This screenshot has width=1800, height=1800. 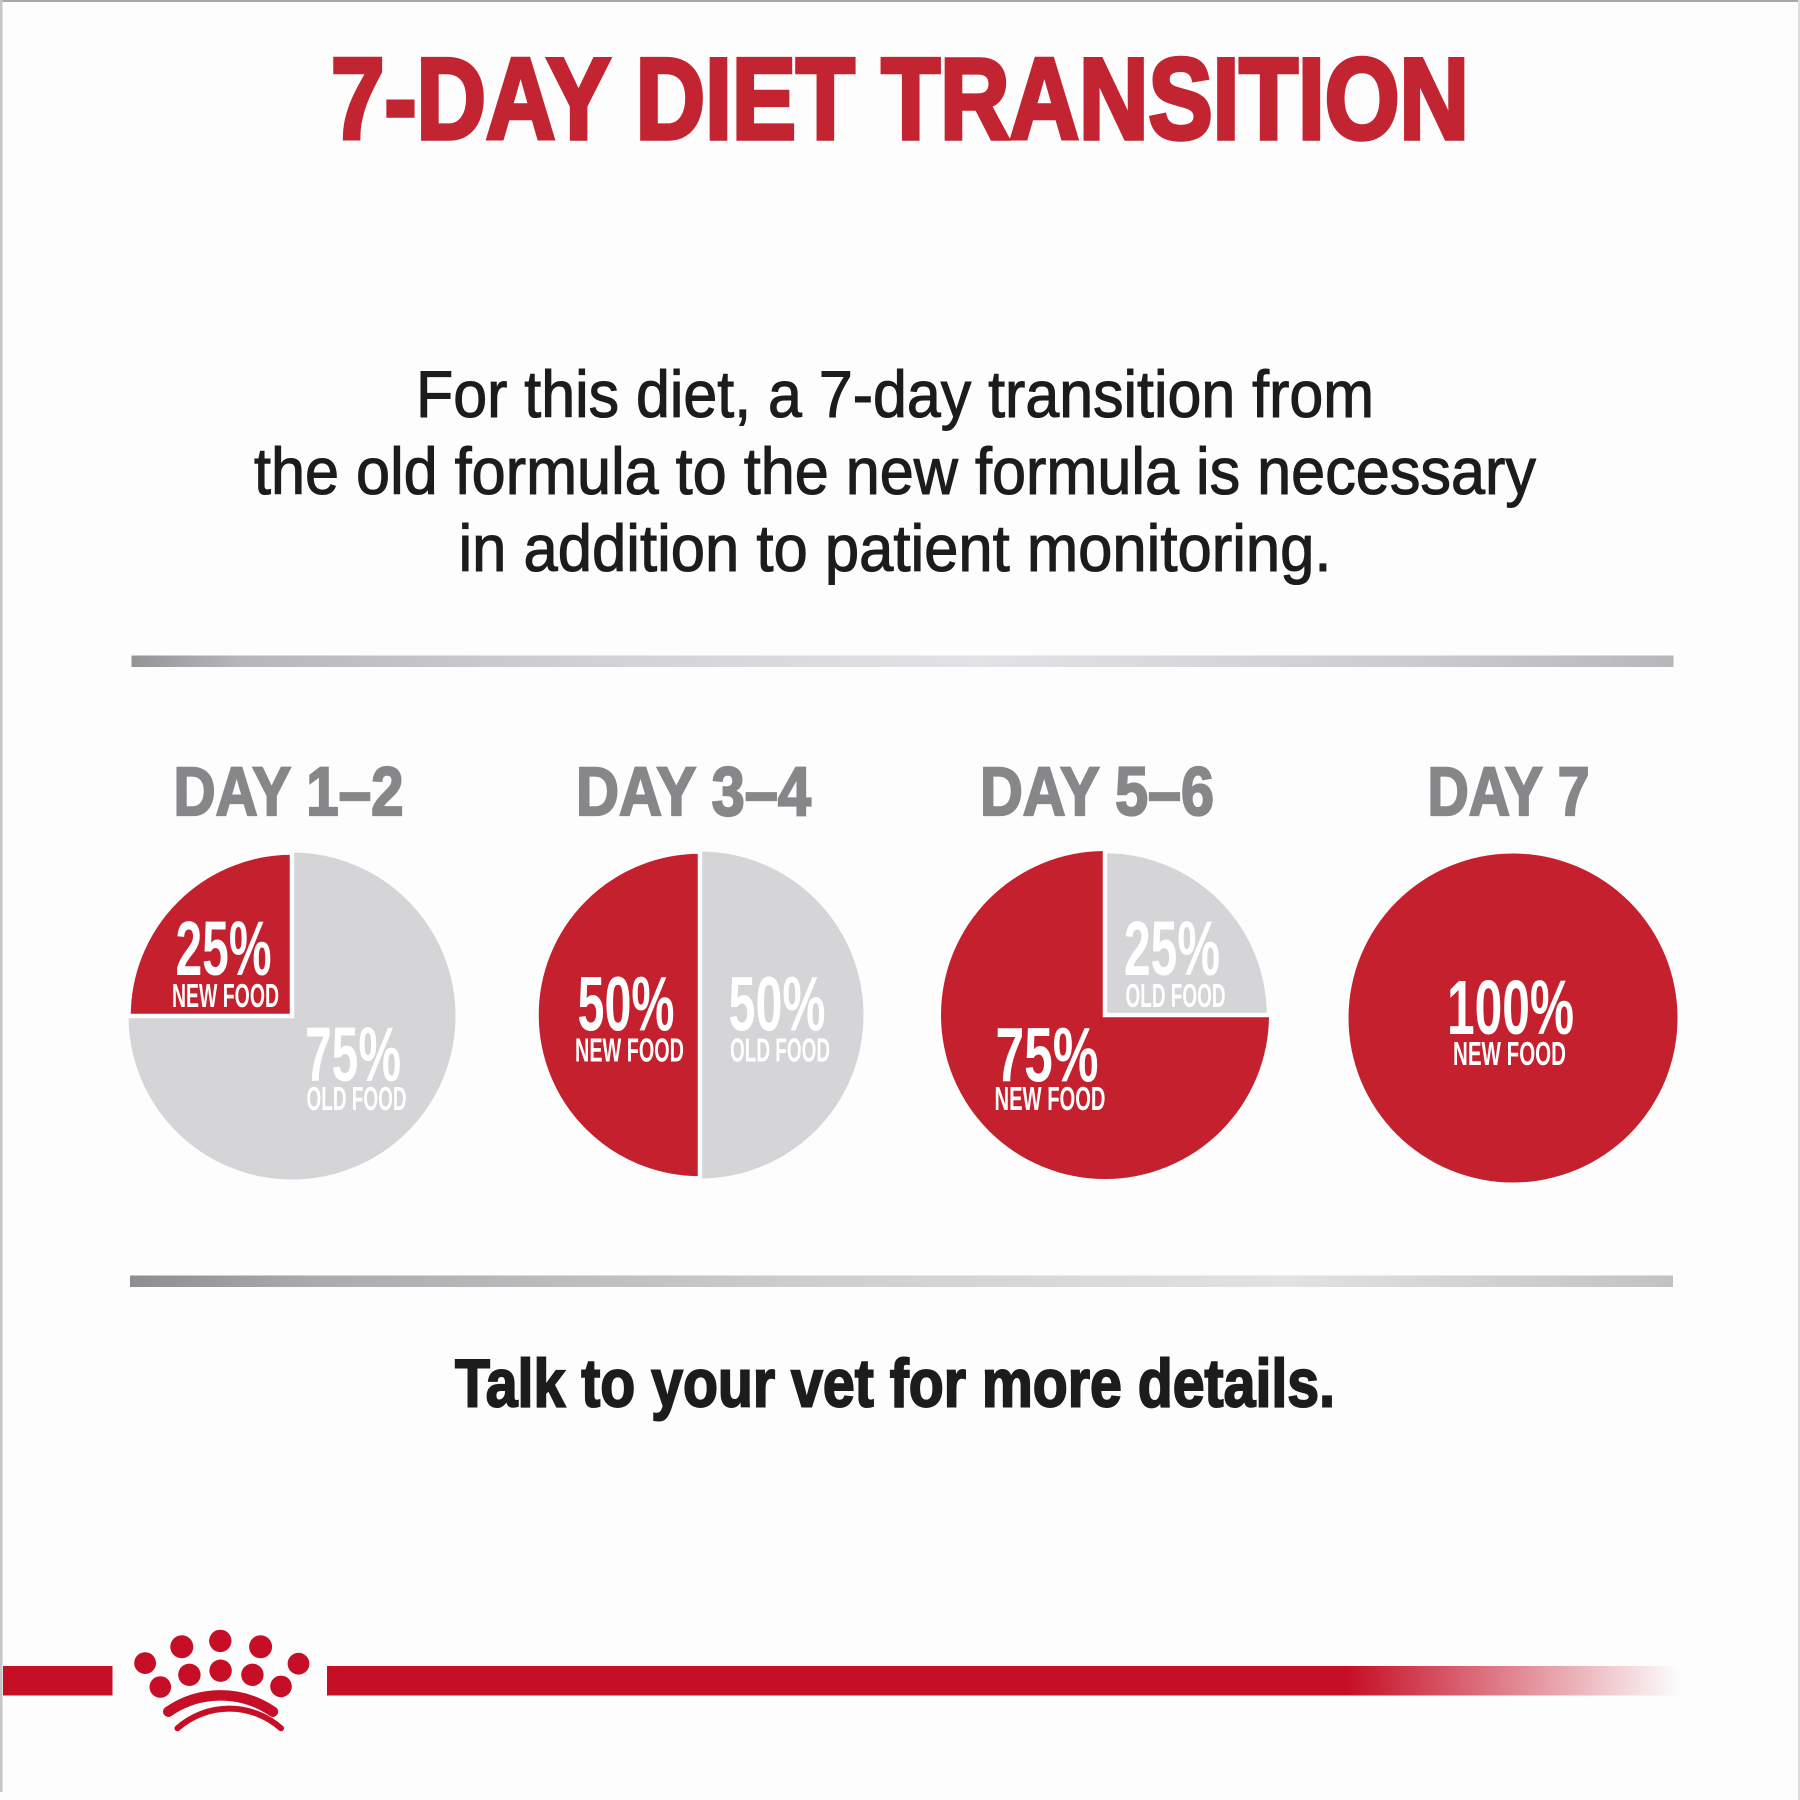 I want to click on svg-text:in addition to patient monitor: in addition to patient monitoring., so click(x=895, y=548).